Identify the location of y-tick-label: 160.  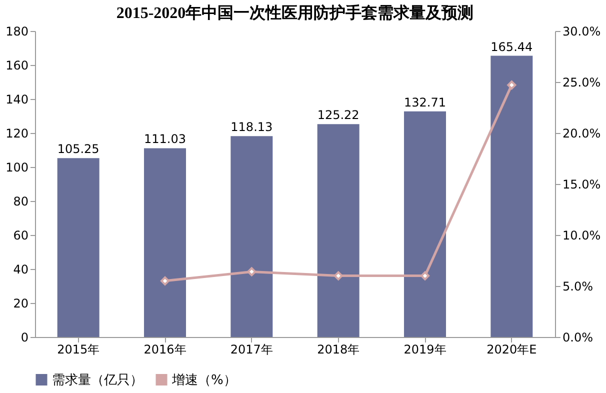
(17, 65).